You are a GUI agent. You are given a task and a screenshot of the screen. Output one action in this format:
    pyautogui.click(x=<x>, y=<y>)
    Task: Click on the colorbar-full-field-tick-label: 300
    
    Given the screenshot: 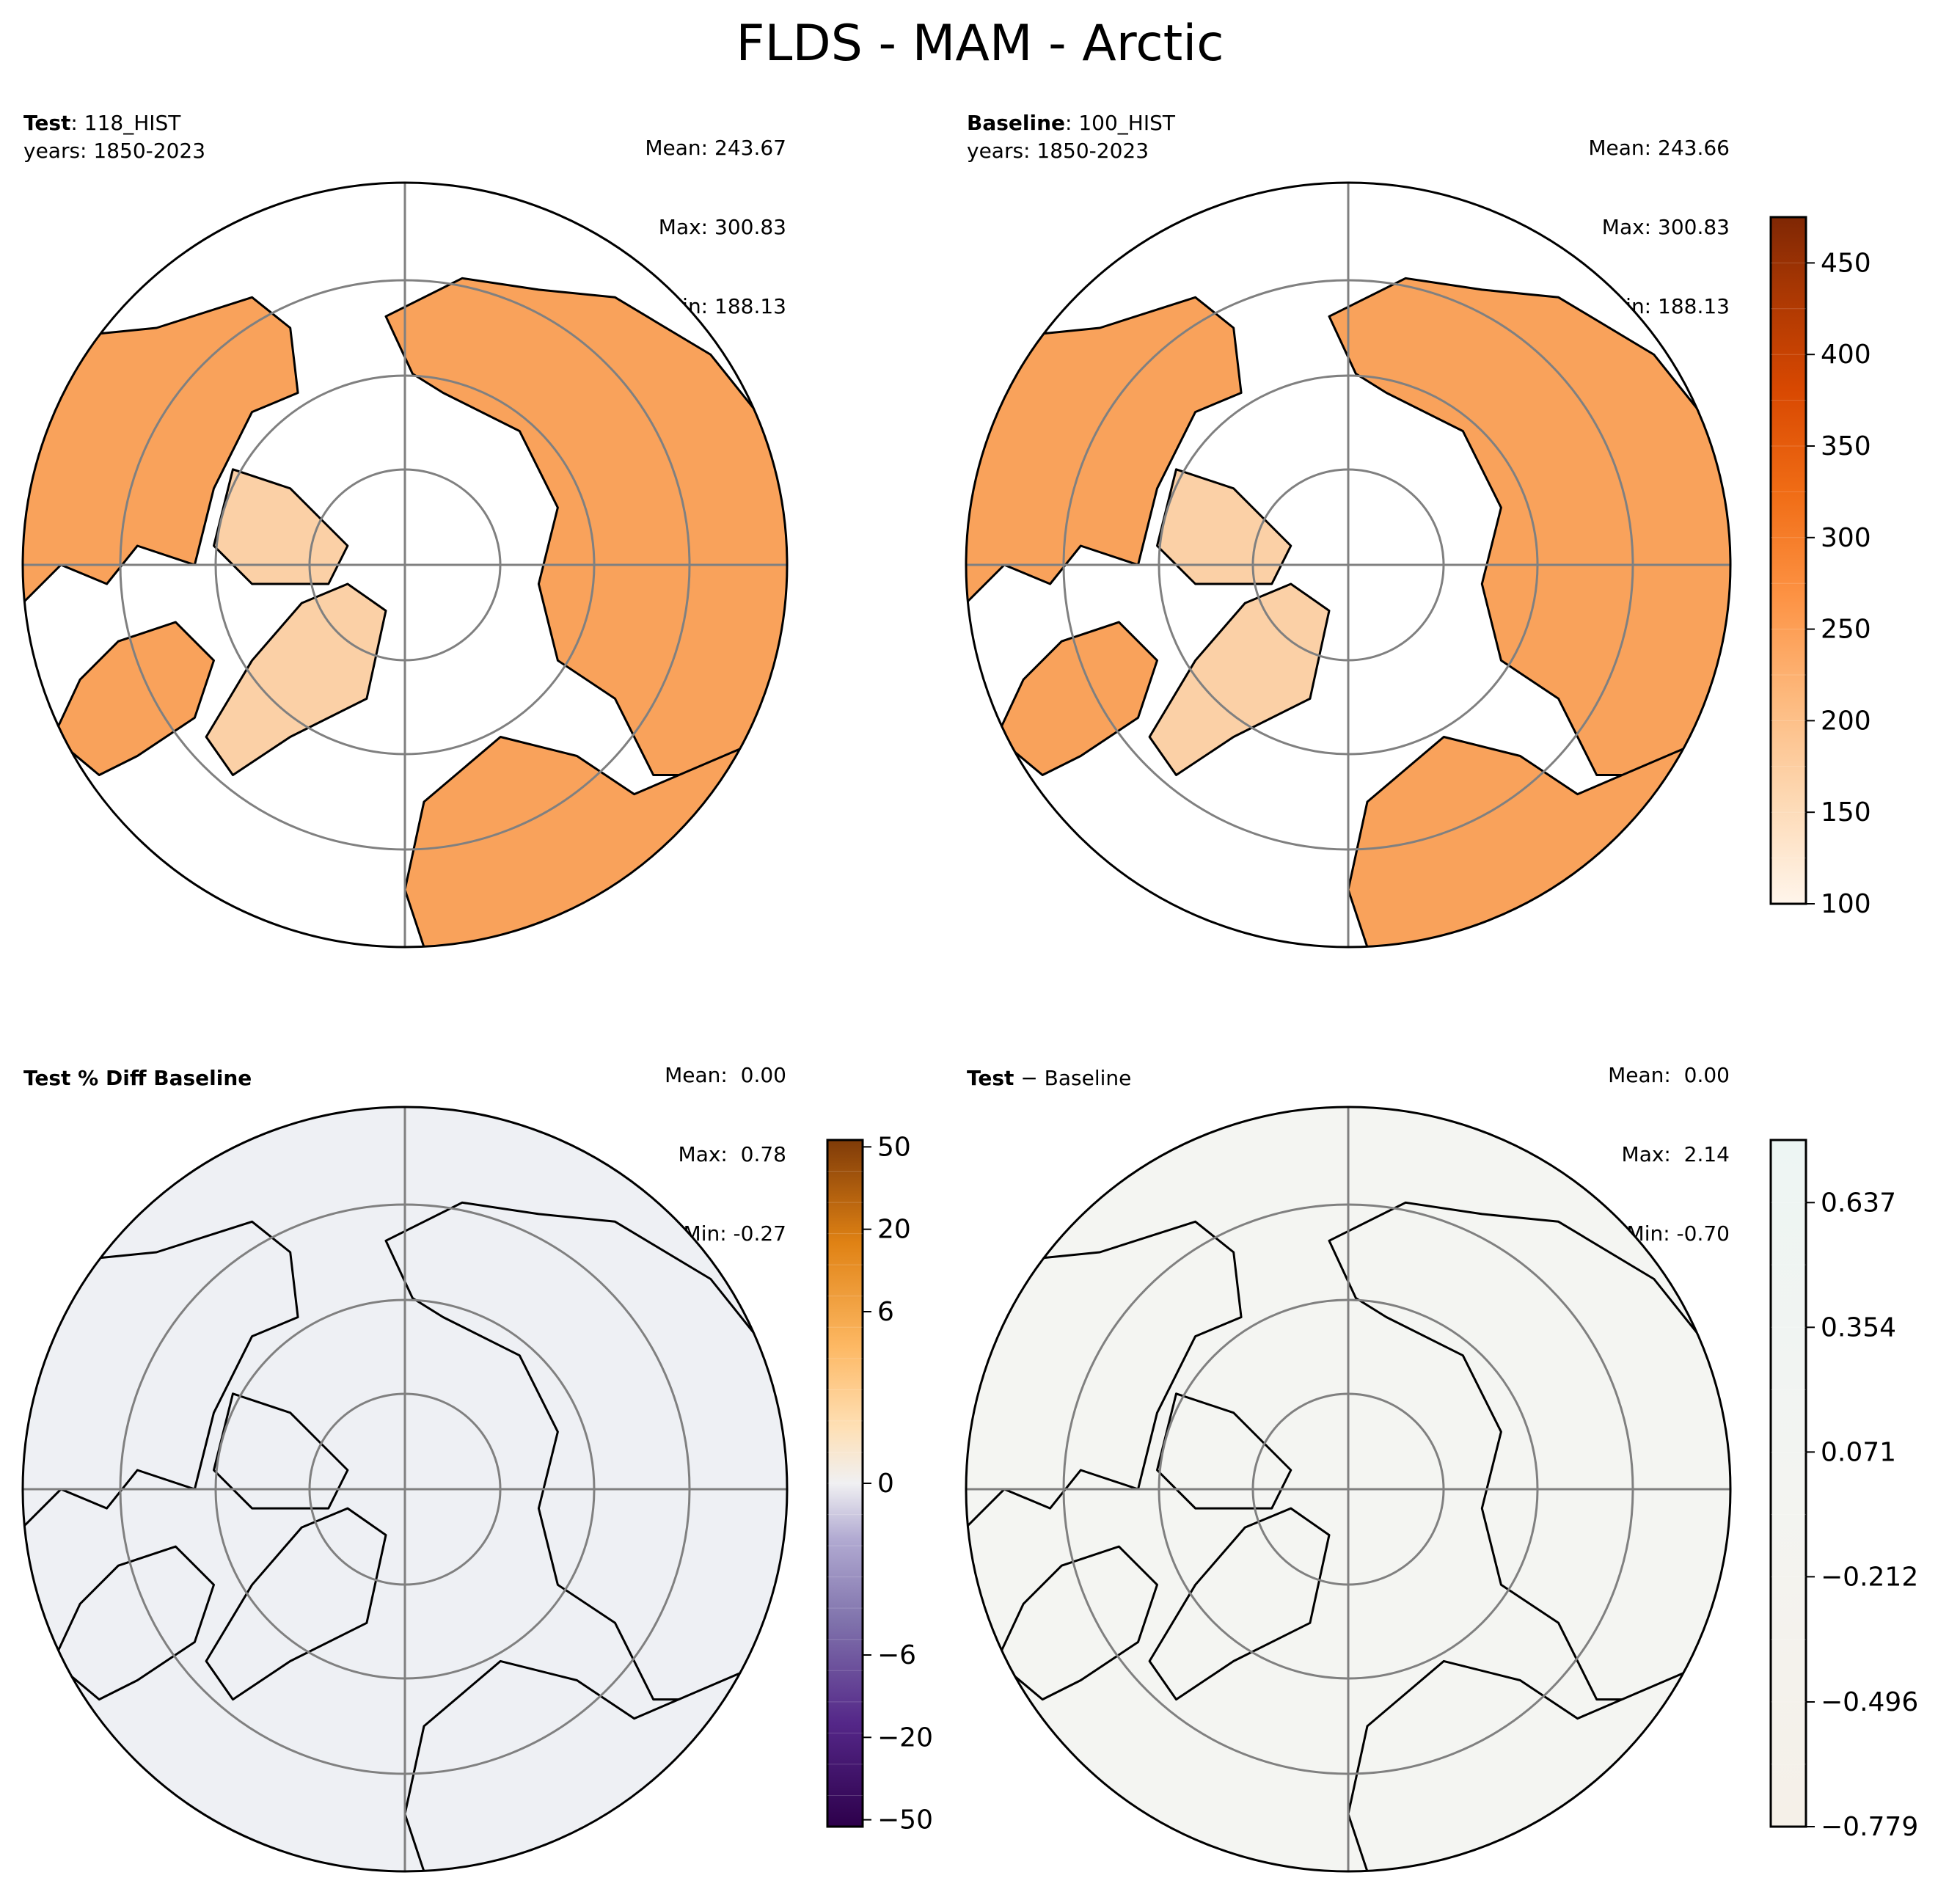 What is the action you would take?
    pyautogui.click(x=1846, y=538)
    